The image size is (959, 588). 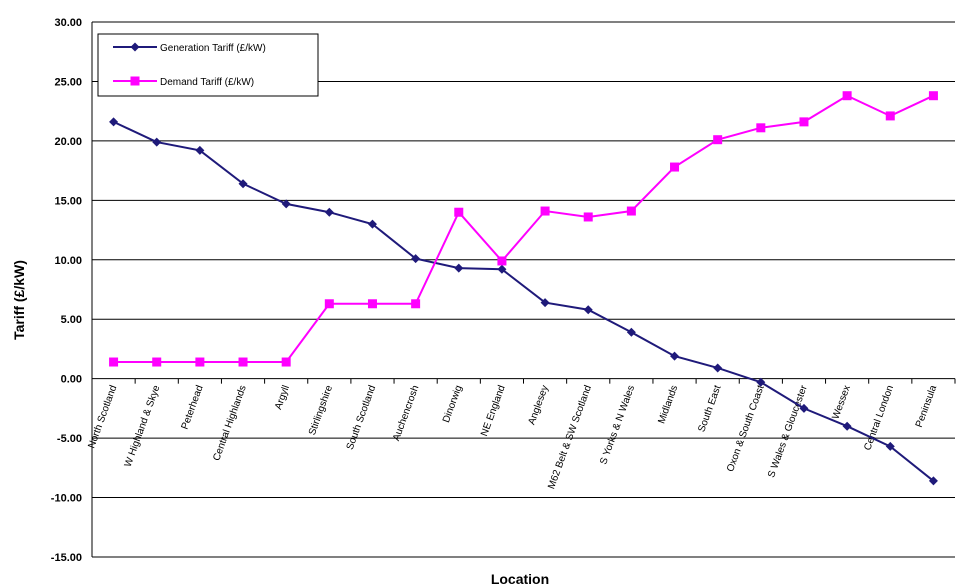 What do you see at coordinates (19, 300) in the screenshot?
I see `y-axis-title: Tariff (£/kW)` at bounding box center [19, 300].